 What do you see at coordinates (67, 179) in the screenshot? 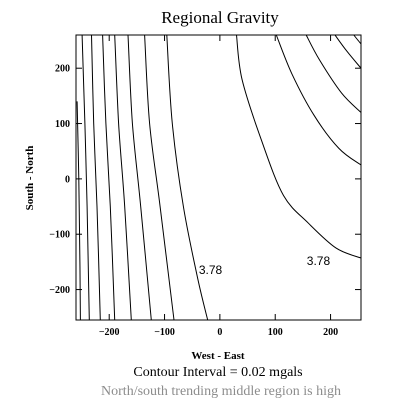
I see `y-tick-label: 0` at bounding box center [67, 179].